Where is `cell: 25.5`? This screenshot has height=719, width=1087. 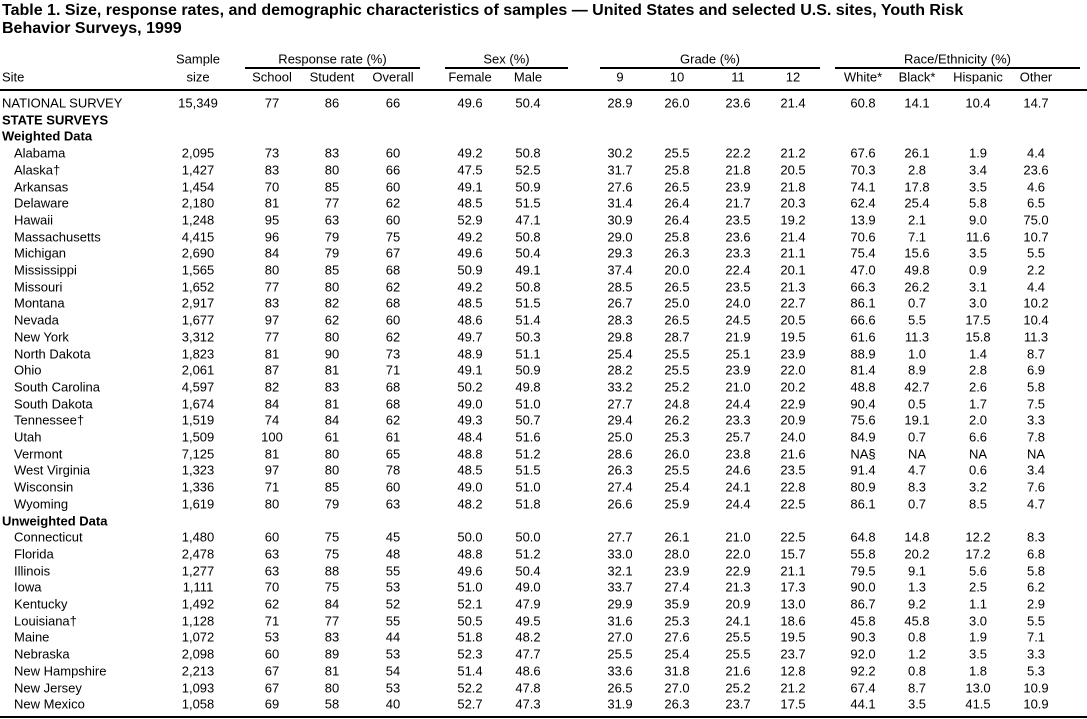 cell: 25.5 is located at coordinates (738, 654).